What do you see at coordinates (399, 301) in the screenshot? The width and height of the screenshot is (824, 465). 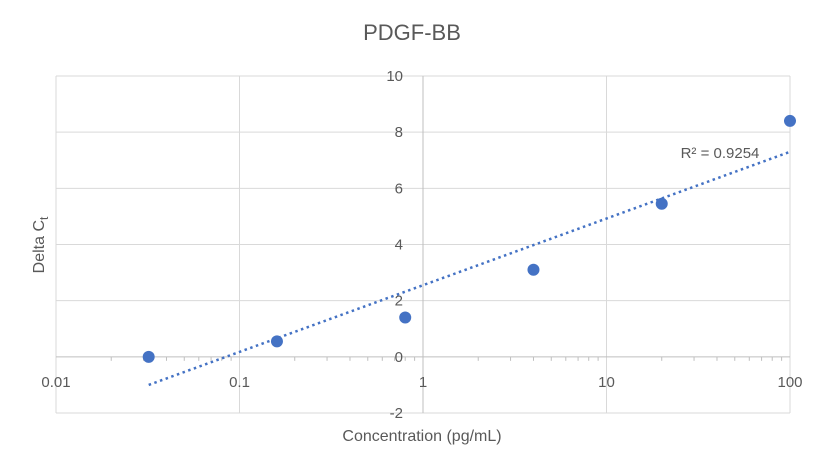 I see `y-tick-label: 2` at bounding box center [399, 301].